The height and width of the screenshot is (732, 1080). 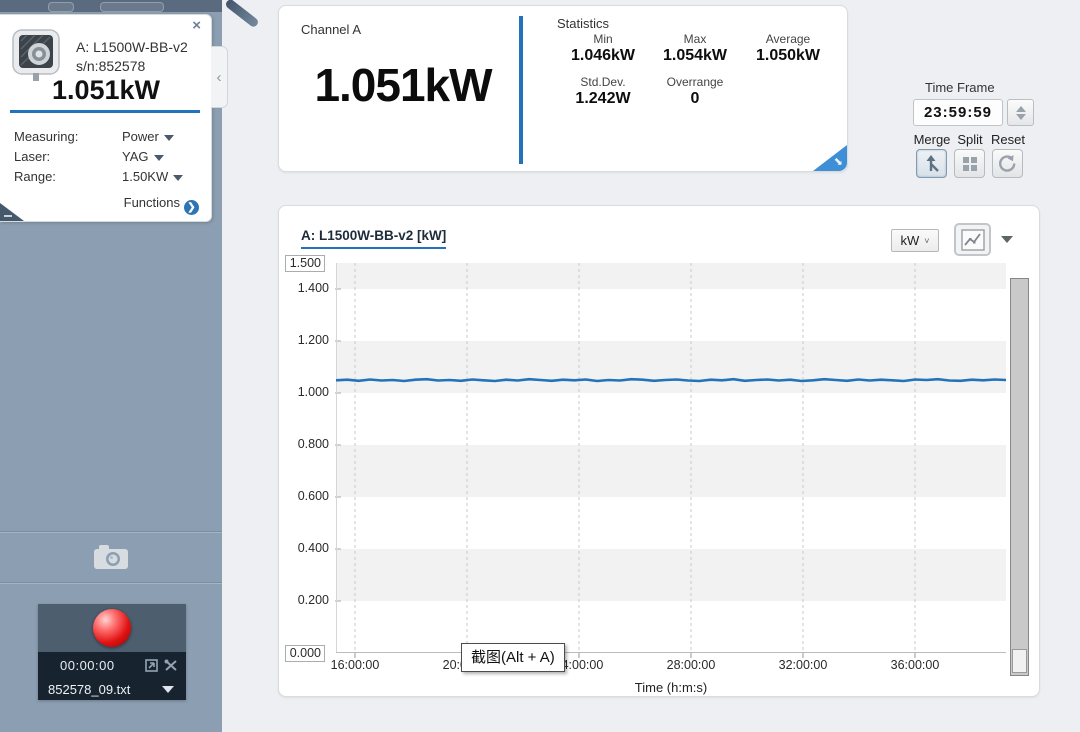 I want to click on toolbar-partial-button-group, so click(x=132, y=7).